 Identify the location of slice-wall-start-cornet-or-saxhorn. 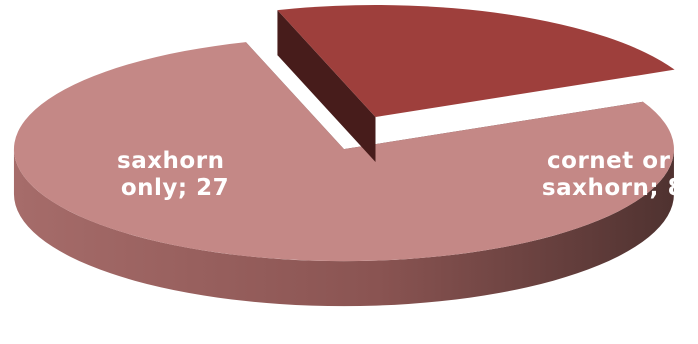
(326, 86).